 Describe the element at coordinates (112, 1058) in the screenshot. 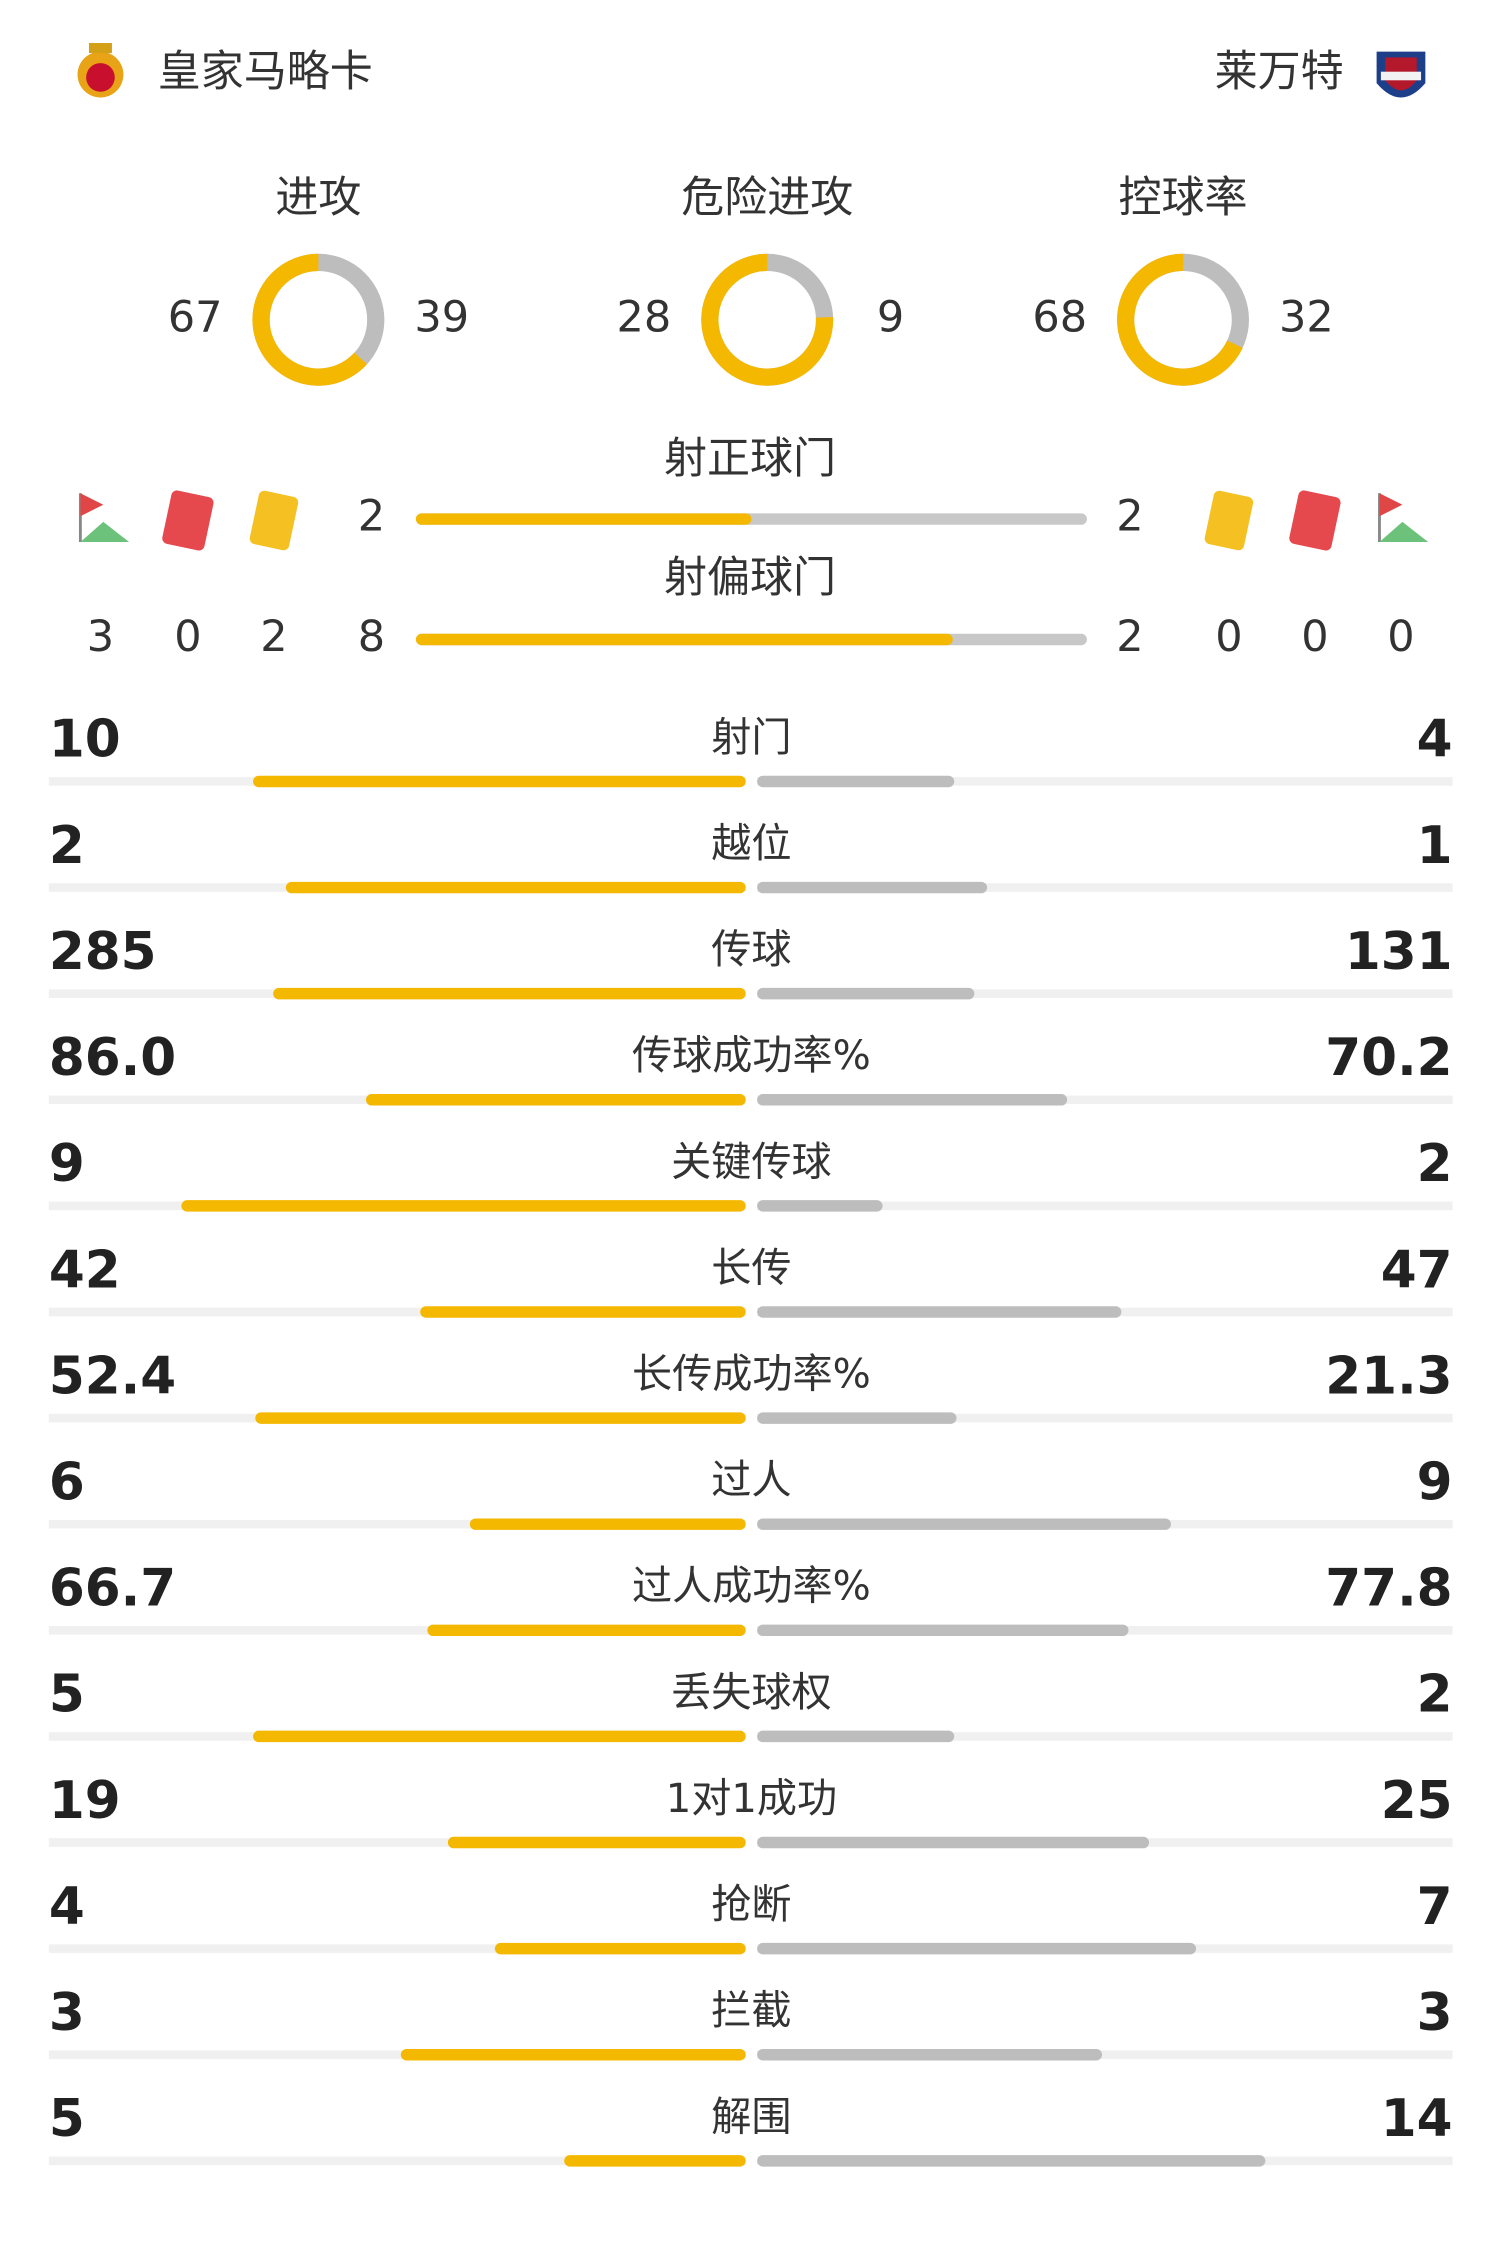

I see `stat-home-value: 86.0` at that location.